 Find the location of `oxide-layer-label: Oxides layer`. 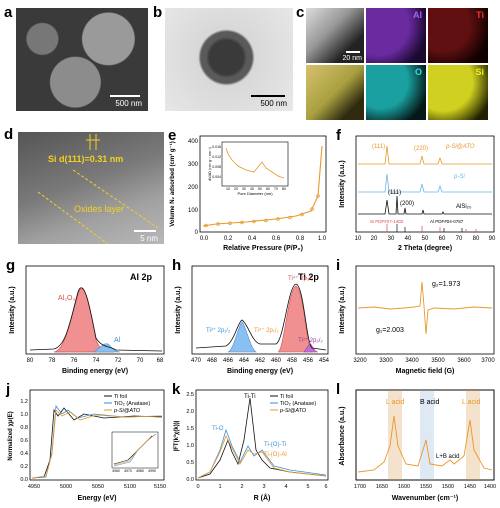

oxide-layer-label: Oxides layer is located at coordinates (99, 209).